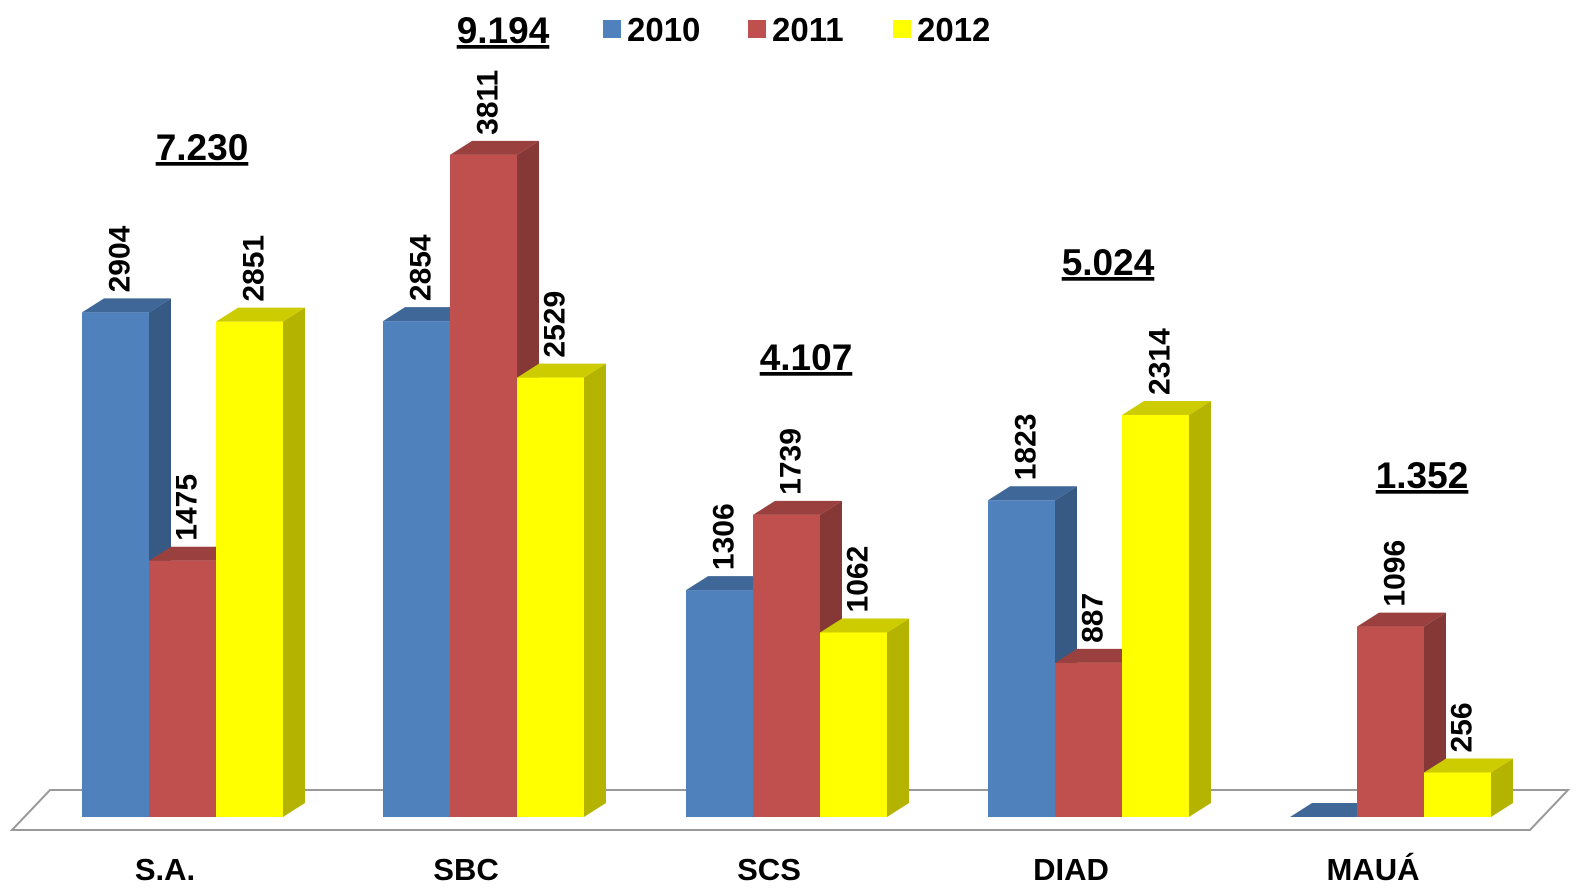 Image resolution: width=1581 pixels, height=893 pixels. I want to click on x-tick-label: MAUÁ, so click(1373, 869).